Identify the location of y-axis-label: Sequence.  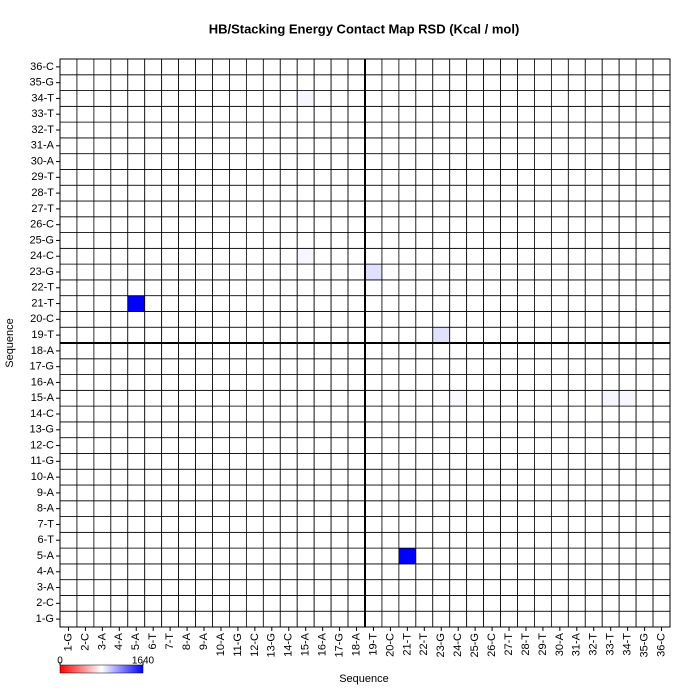
(10, 343).